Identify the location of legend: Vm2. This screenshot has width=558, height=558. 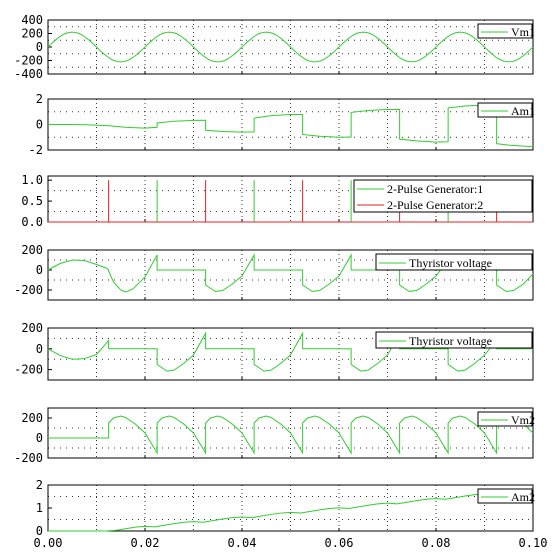
(506, 419).